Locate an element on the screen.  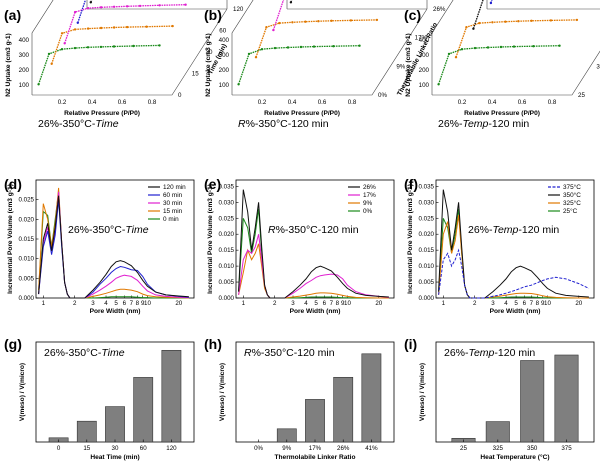
bar-41% is located at coordinates (371, 398).